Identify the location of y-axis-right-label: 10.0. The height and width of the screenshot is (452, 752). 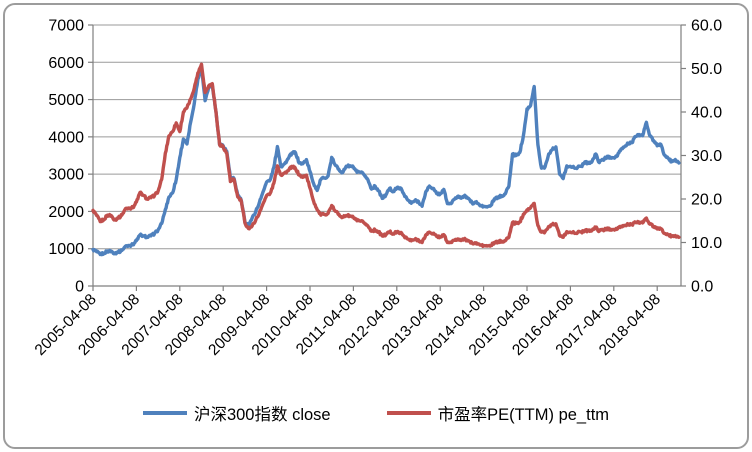
(706, 243).